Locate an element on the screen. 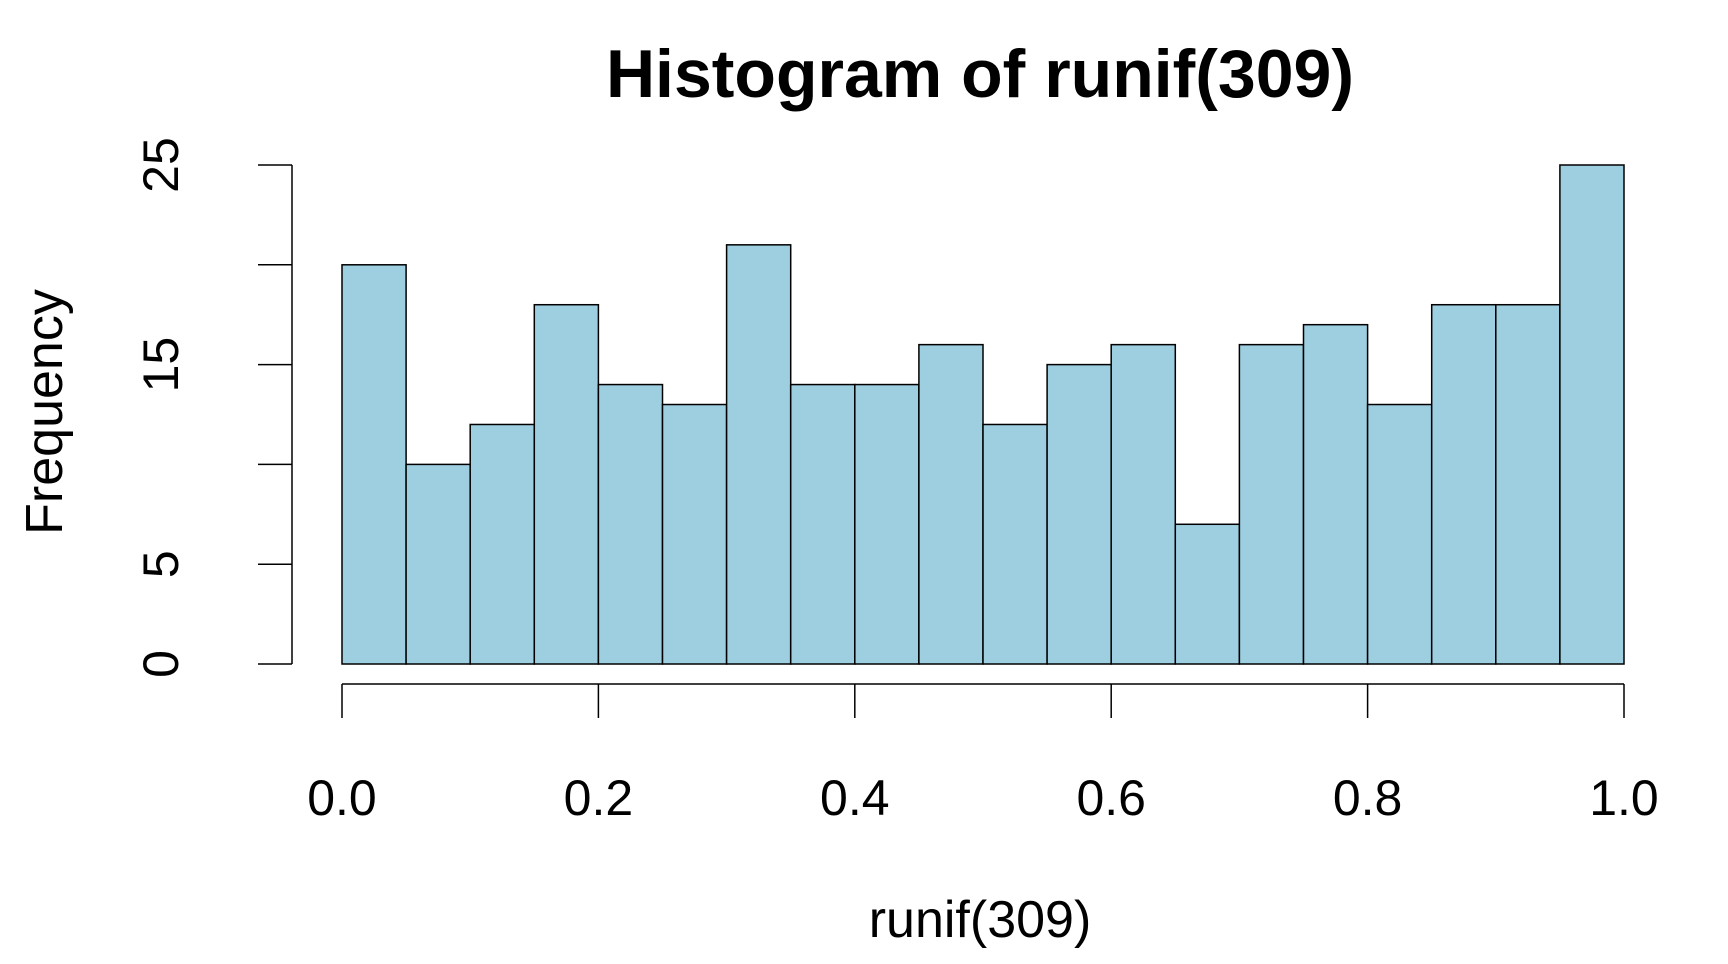 The height and width of the screenshot is (964, 1728). y-tick-label-25: 25 is located at coordinates (161, 165).